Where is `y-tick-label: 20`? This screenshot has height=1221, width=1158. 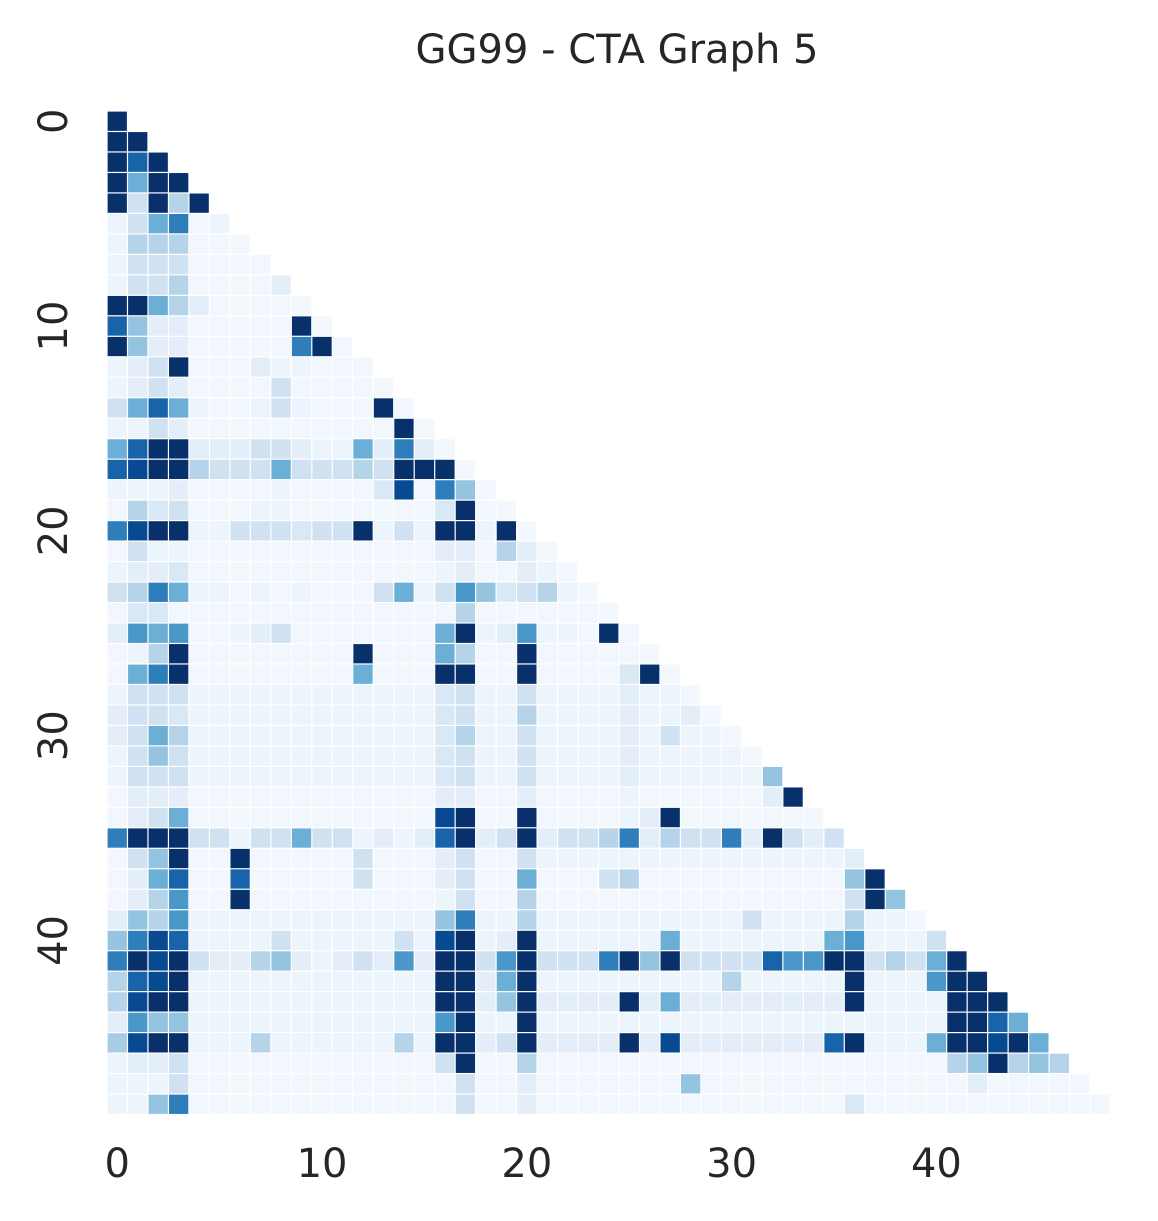 y-tick-label: 20 is located at coordinates (54, 530).